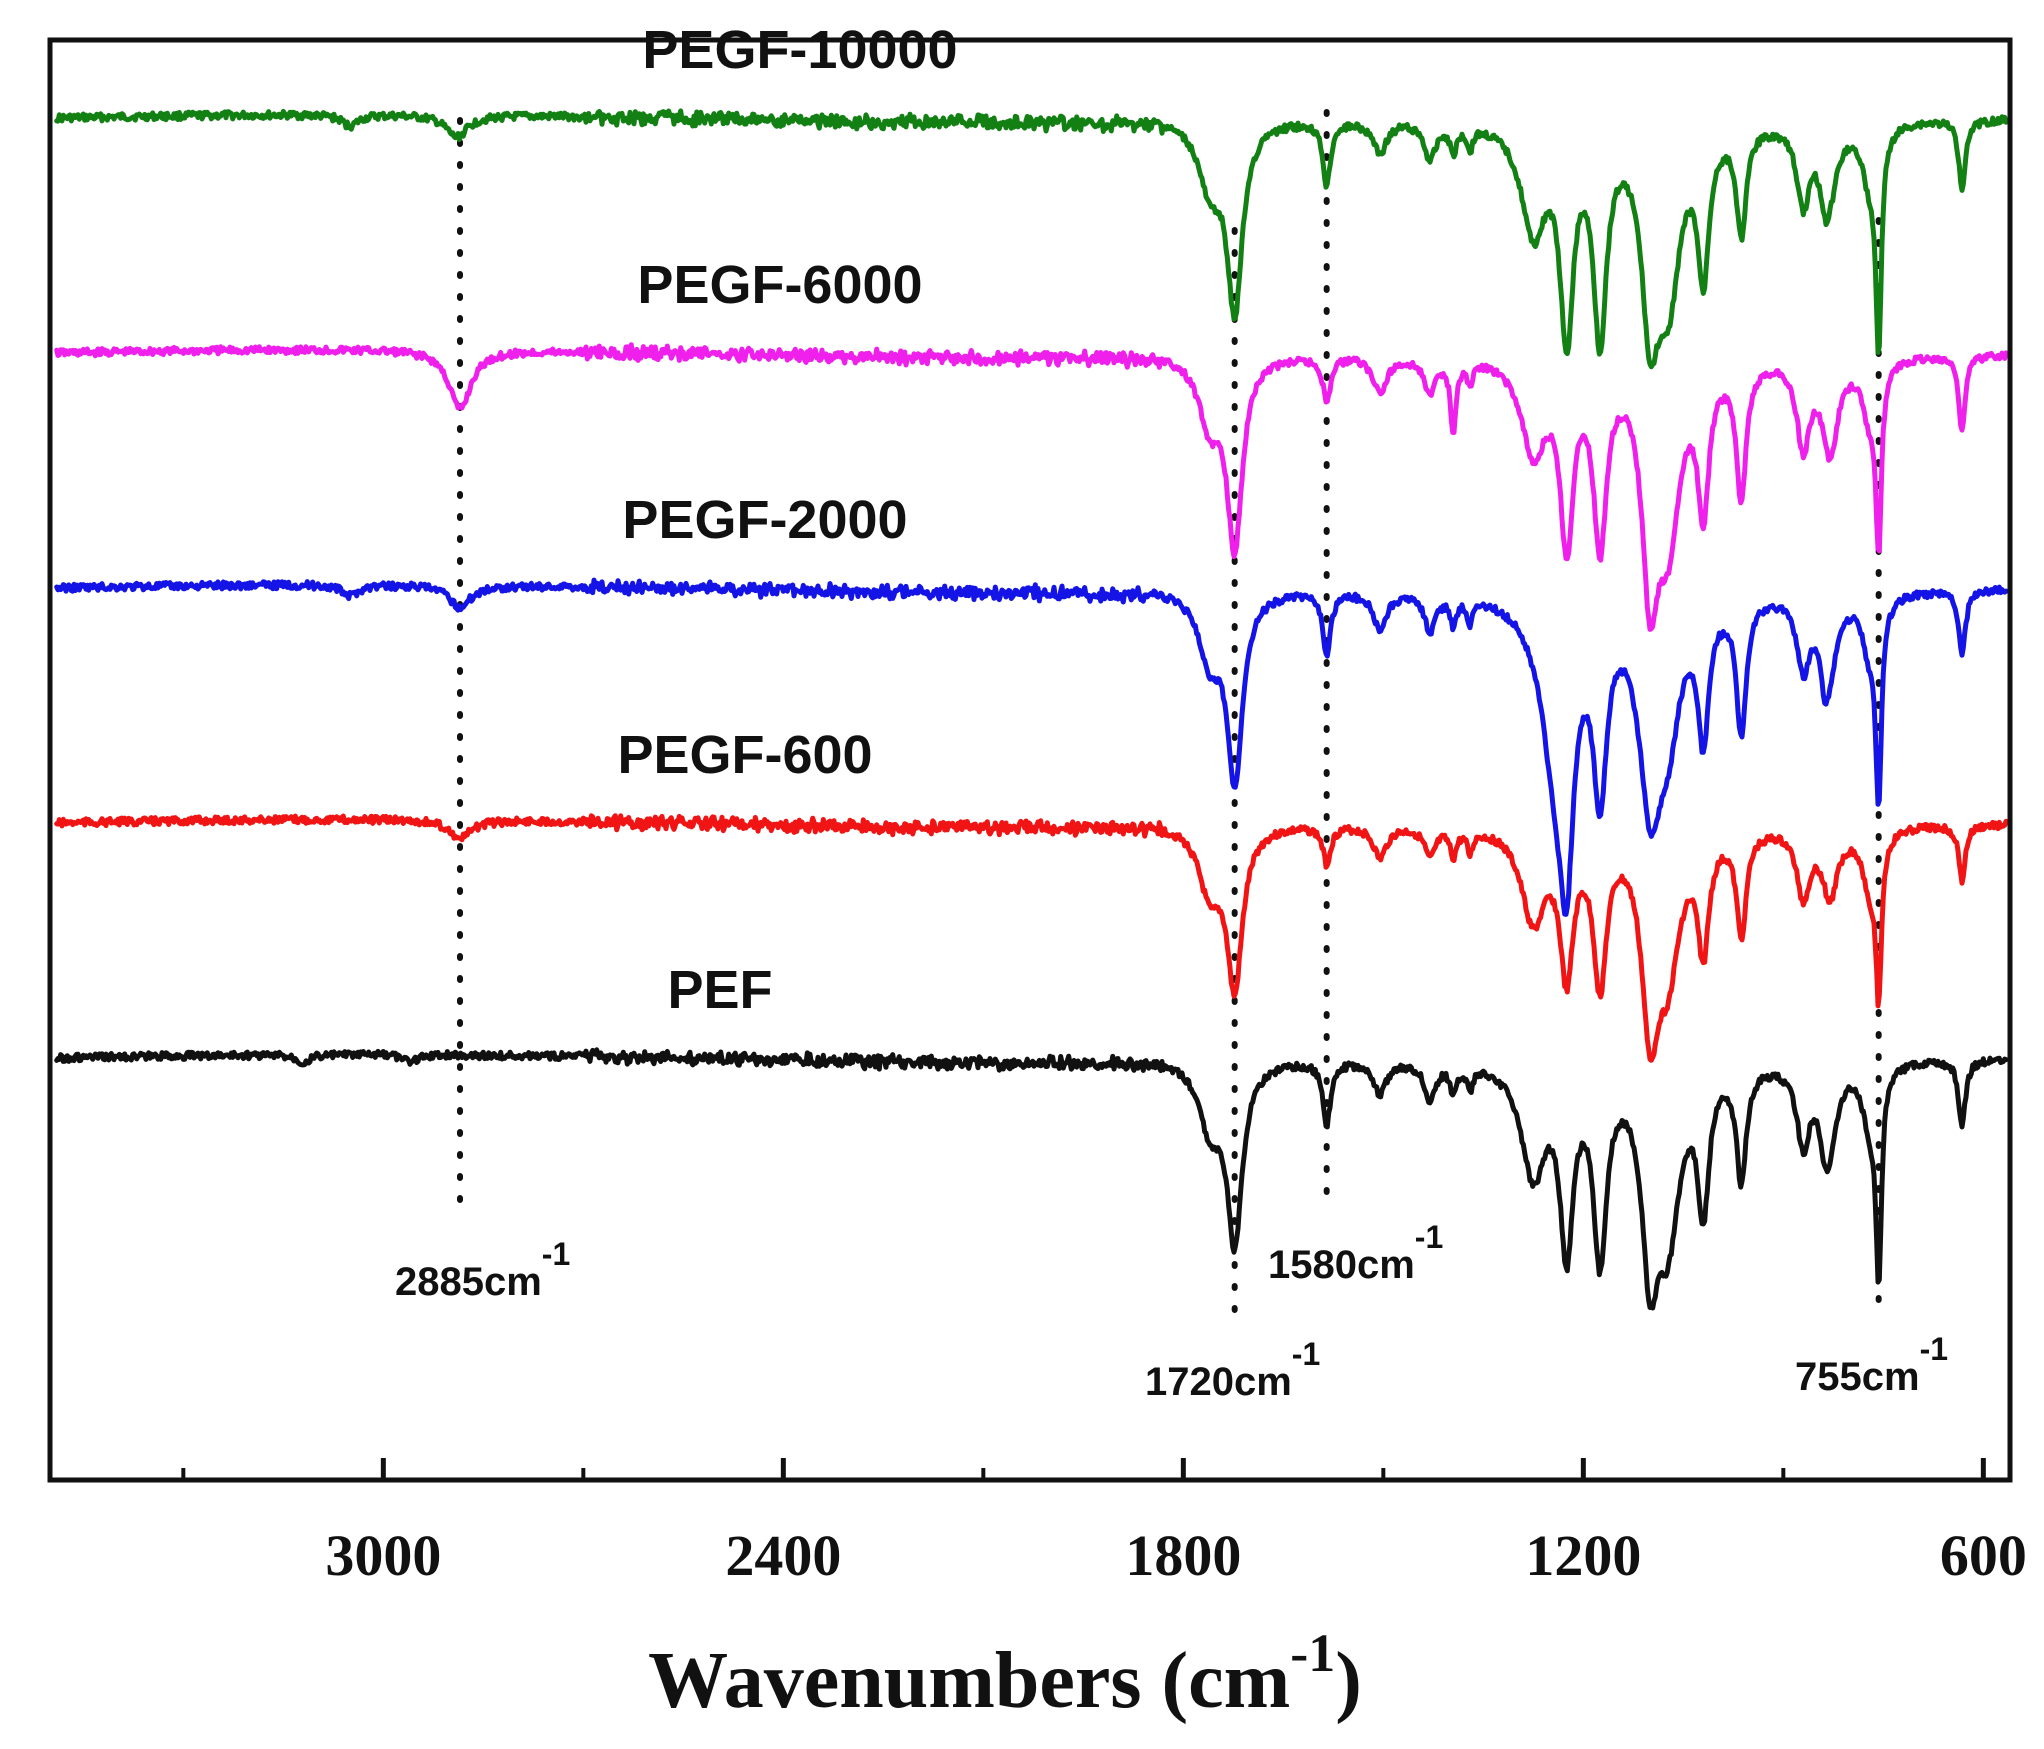  Describe the element at coordinates (1218, 1382) in the screenshot. I see `peak-annotation-text: 1720cm` at that location.